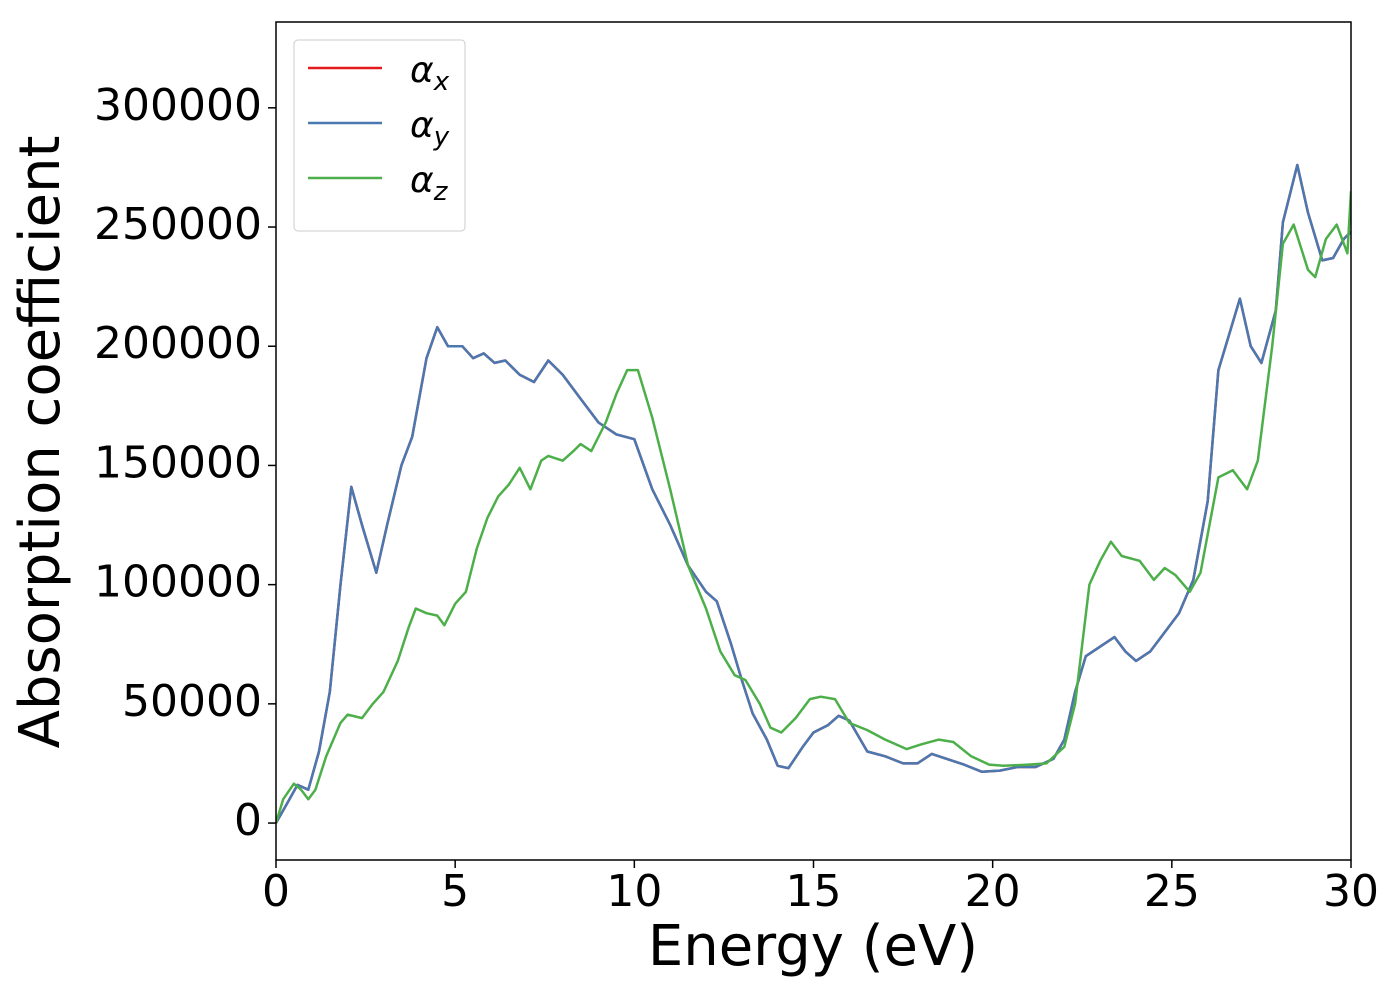 This screenshot has height=1000, width=1400. Describe the element at coordinates (178, 224) in the screenshot. I see `y-tick-label: 250000` at that location.